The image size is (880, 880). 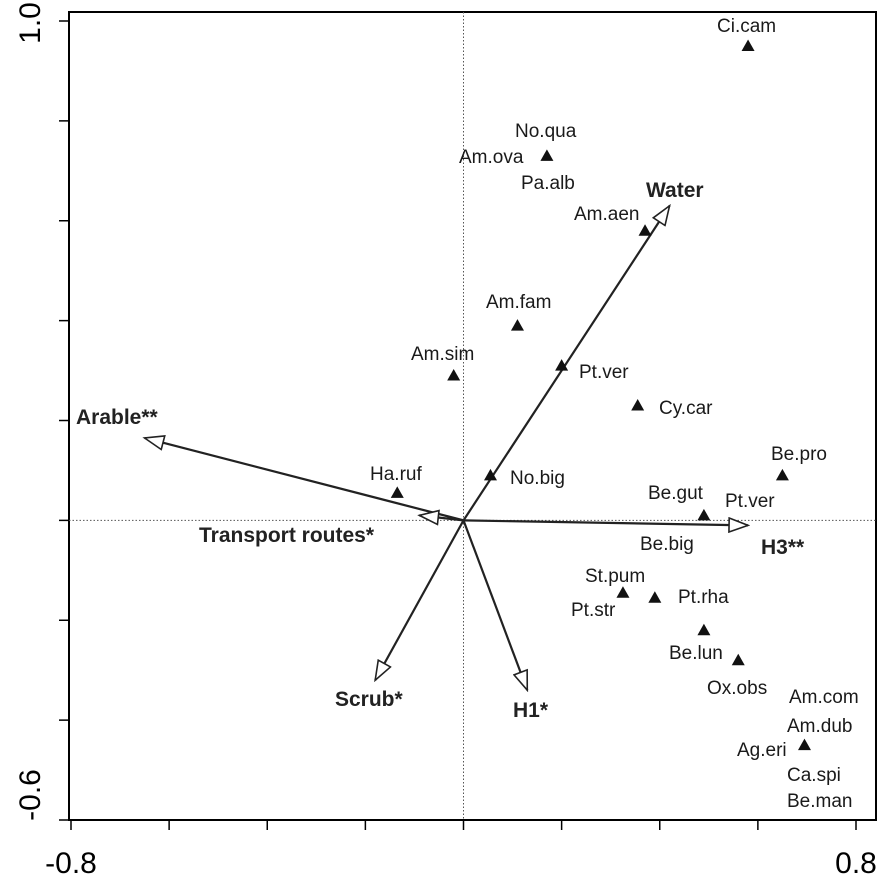 I want to click on vector-arrow-h1, so click(x=495, y=604).